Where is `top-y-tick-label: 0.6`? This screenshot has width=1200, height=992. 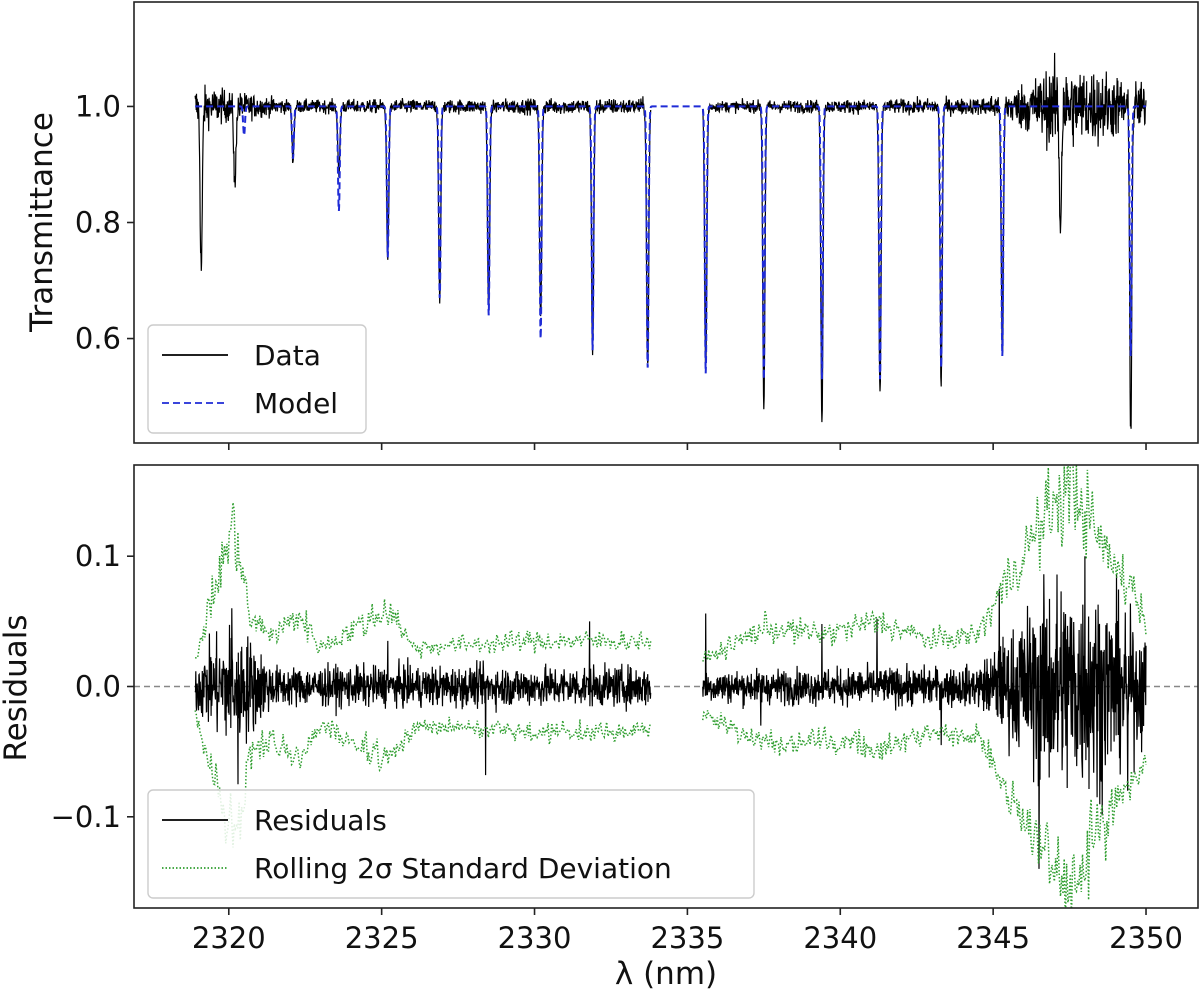 top-y-tick-label: 0.6 is located at coordinates (98, 339).